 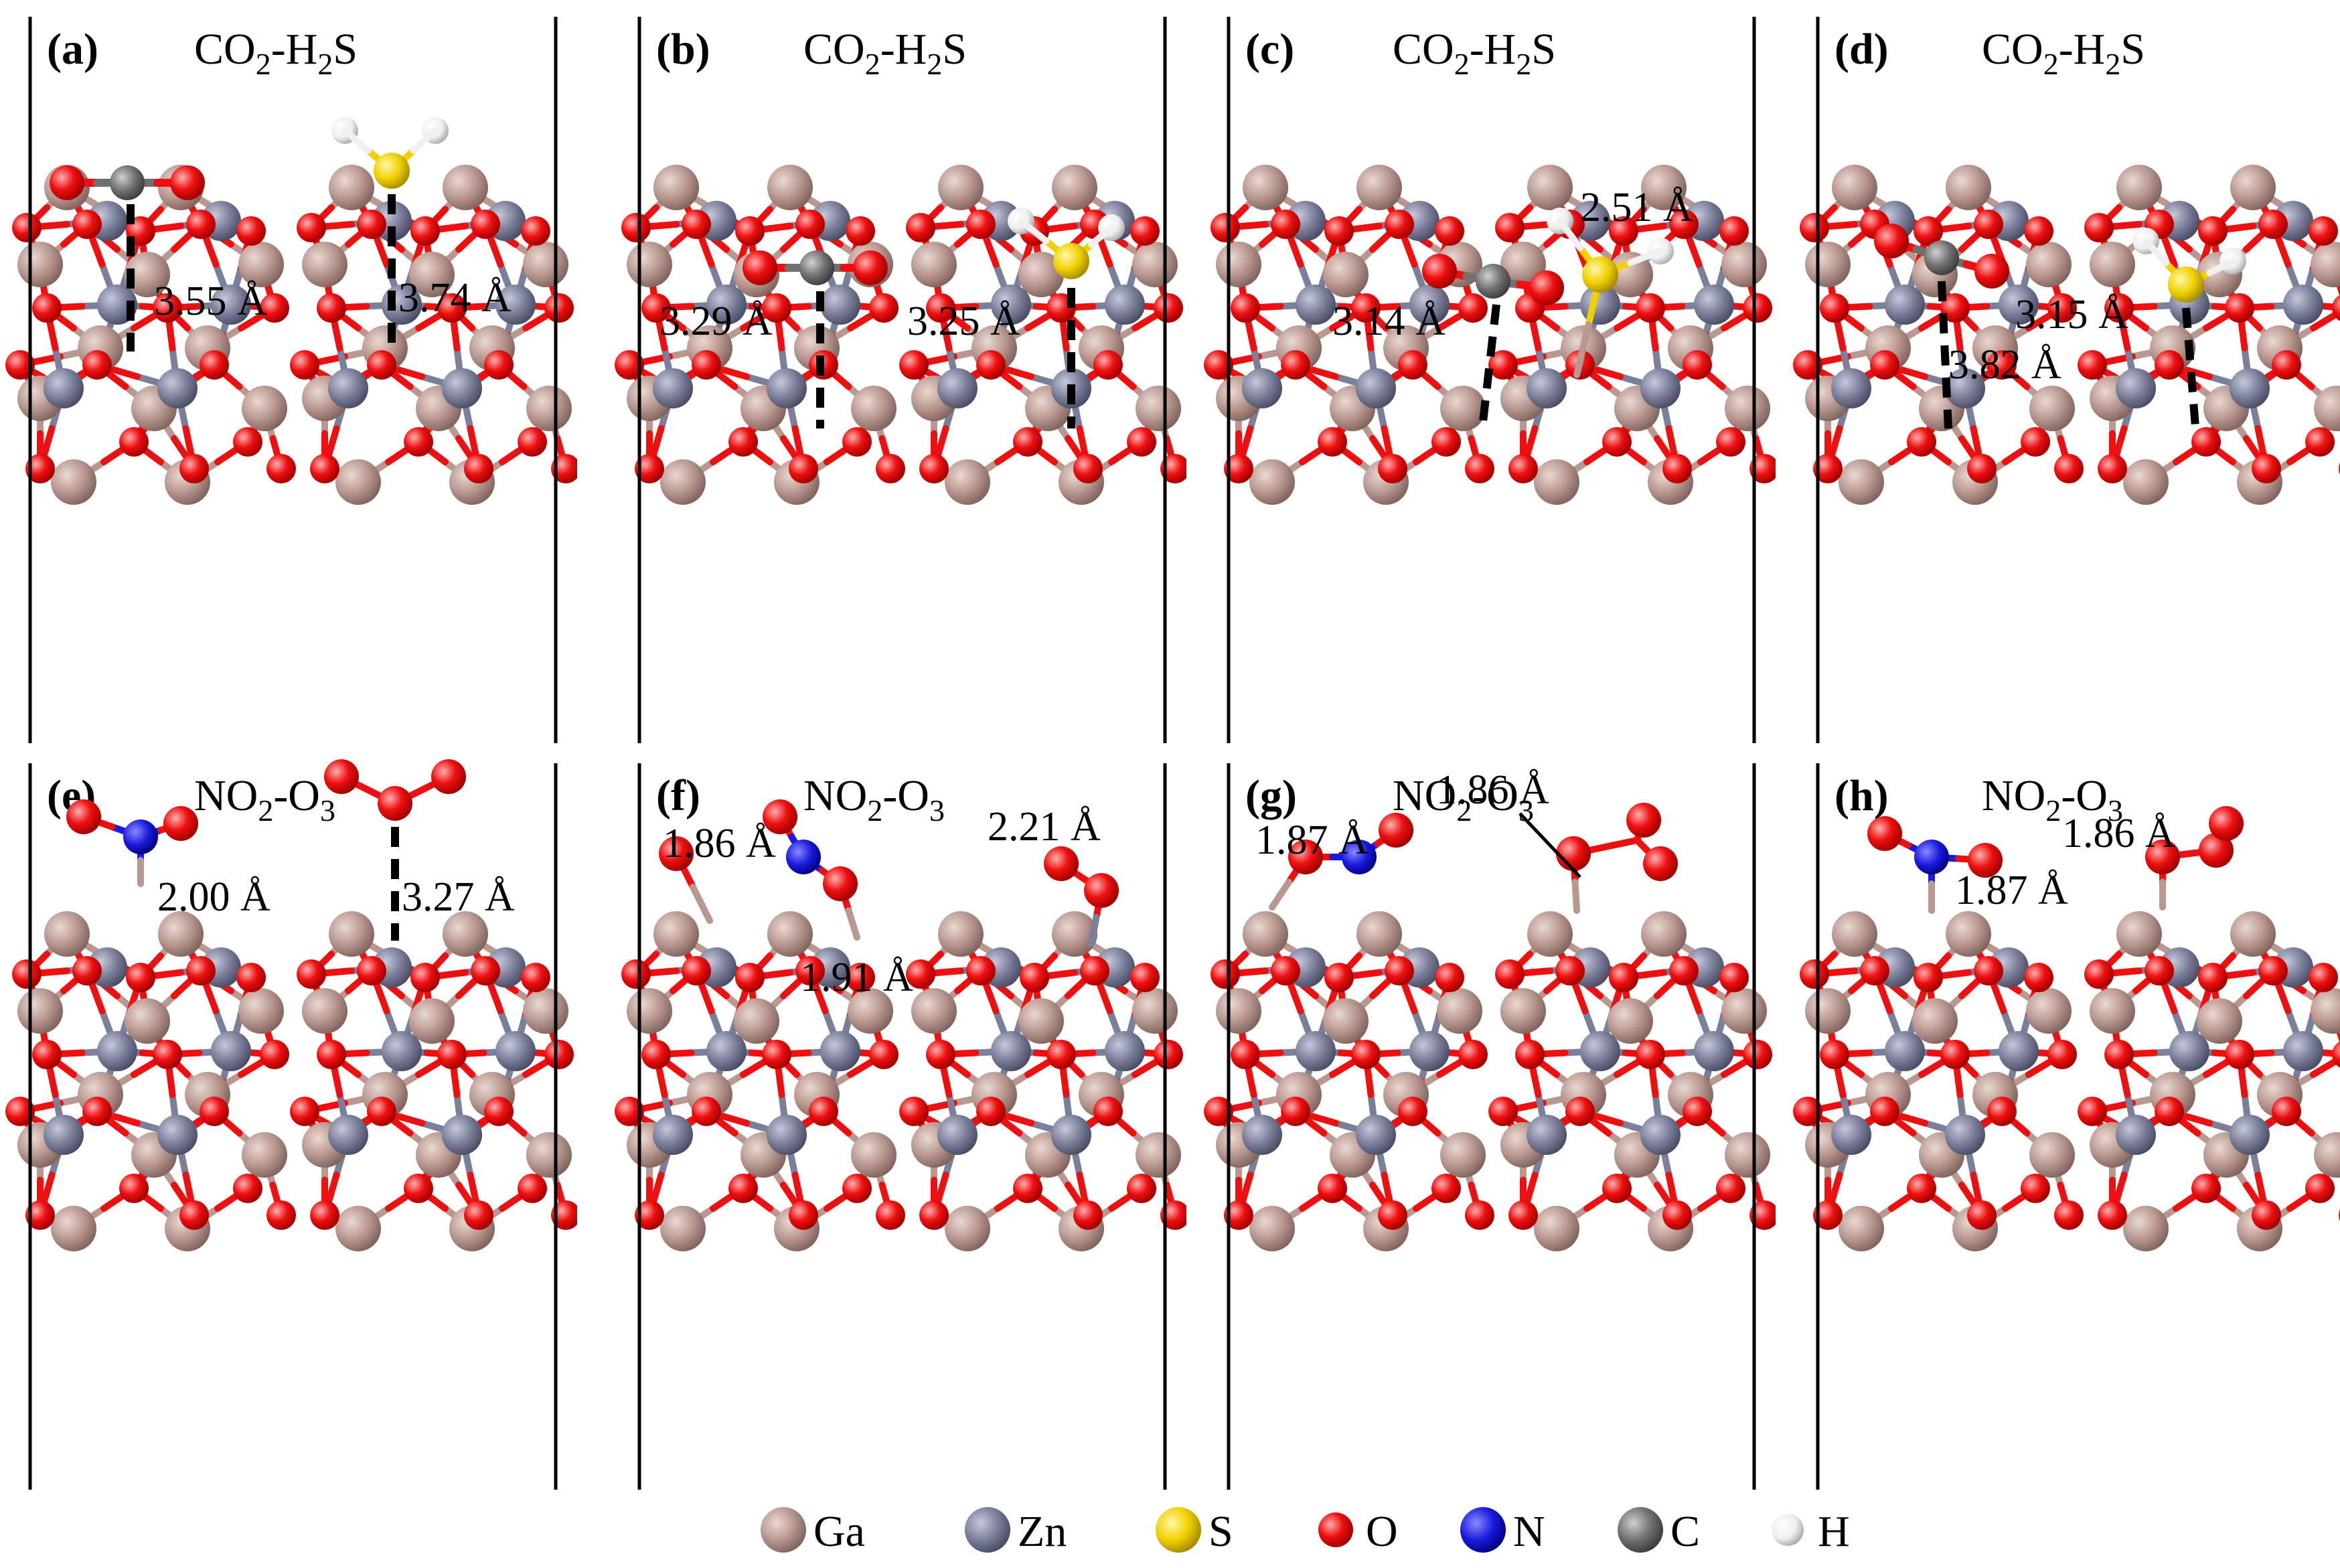 I want to click on panel-label: (g), so click(x=1271, y=795).